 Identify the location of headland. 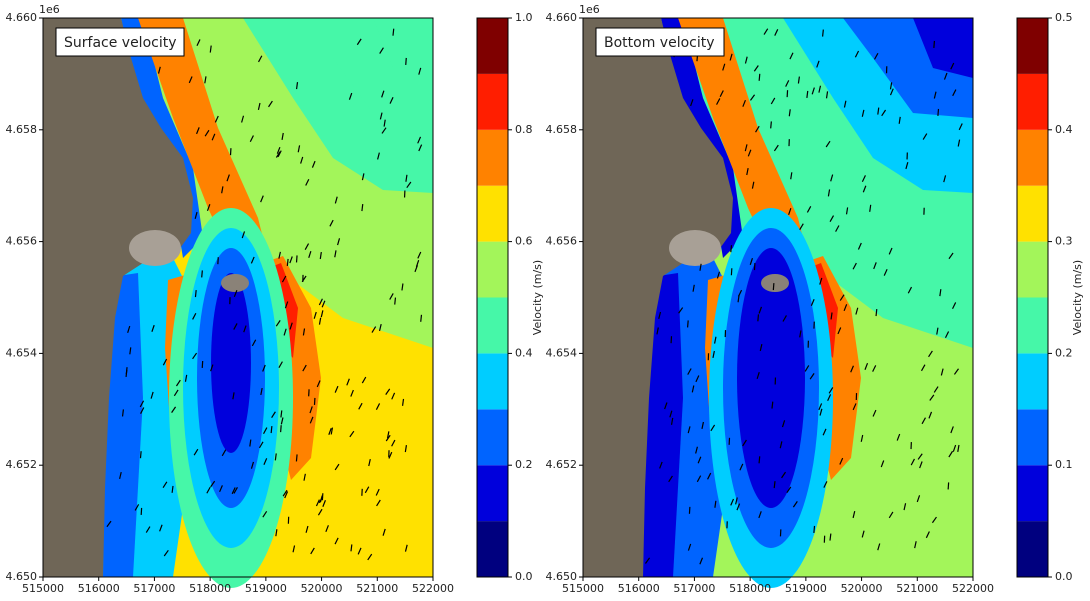
(775, 283).